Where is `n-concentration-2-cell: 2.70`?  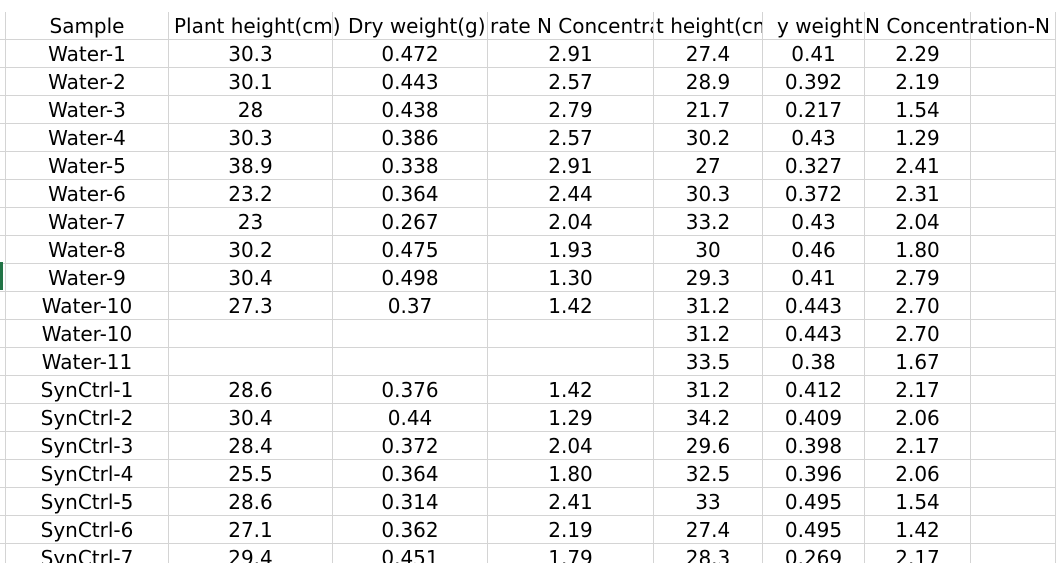 n-concentration-2-cell: 2.70 is located at coordinates (918, 306).